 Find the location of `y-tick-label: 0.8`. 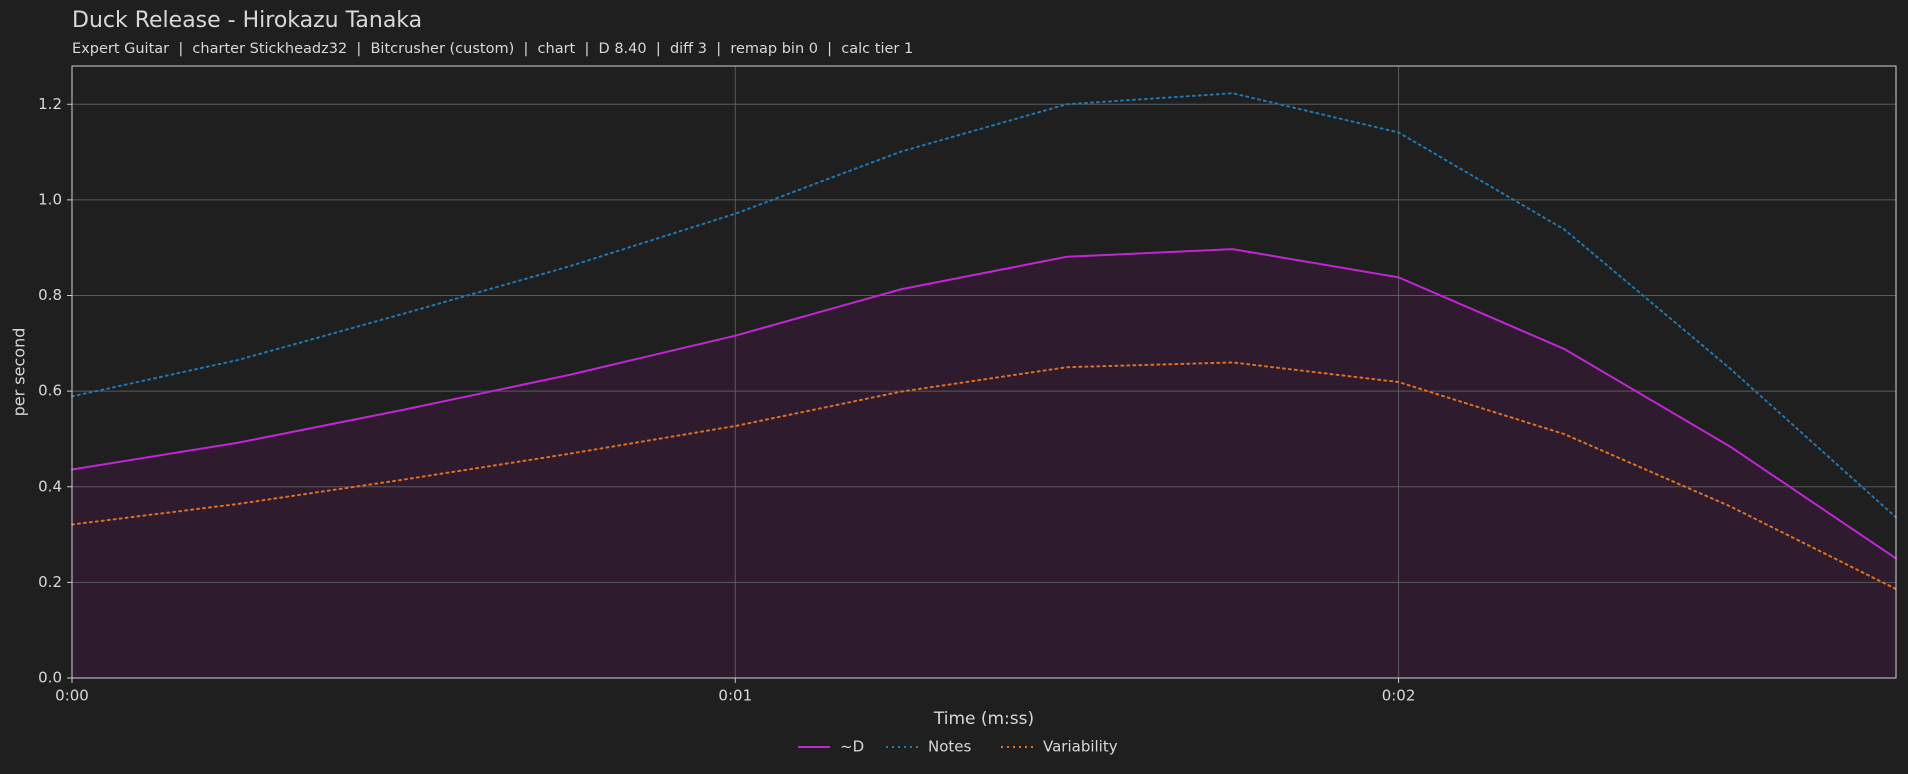

y-tick-label: 0.8 is located at coordinates (50, 295).